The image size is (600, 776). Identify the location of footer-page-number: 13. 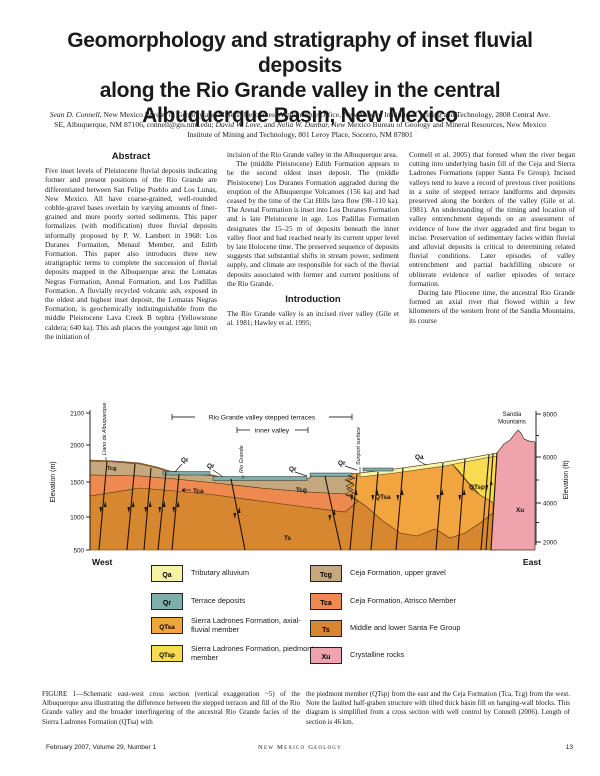
(569, 747).